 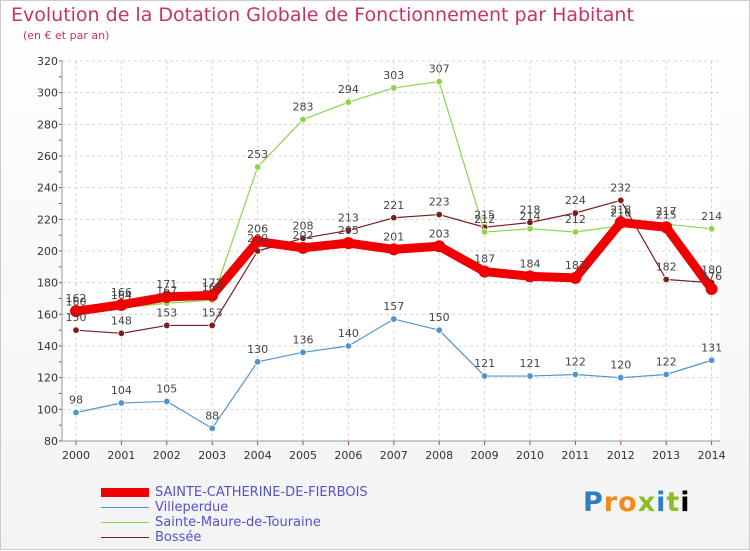 What do you see at coordinates (348, 217) in the screenshot?
I see `data-label-0: 213` at bounding box center [348, 217].